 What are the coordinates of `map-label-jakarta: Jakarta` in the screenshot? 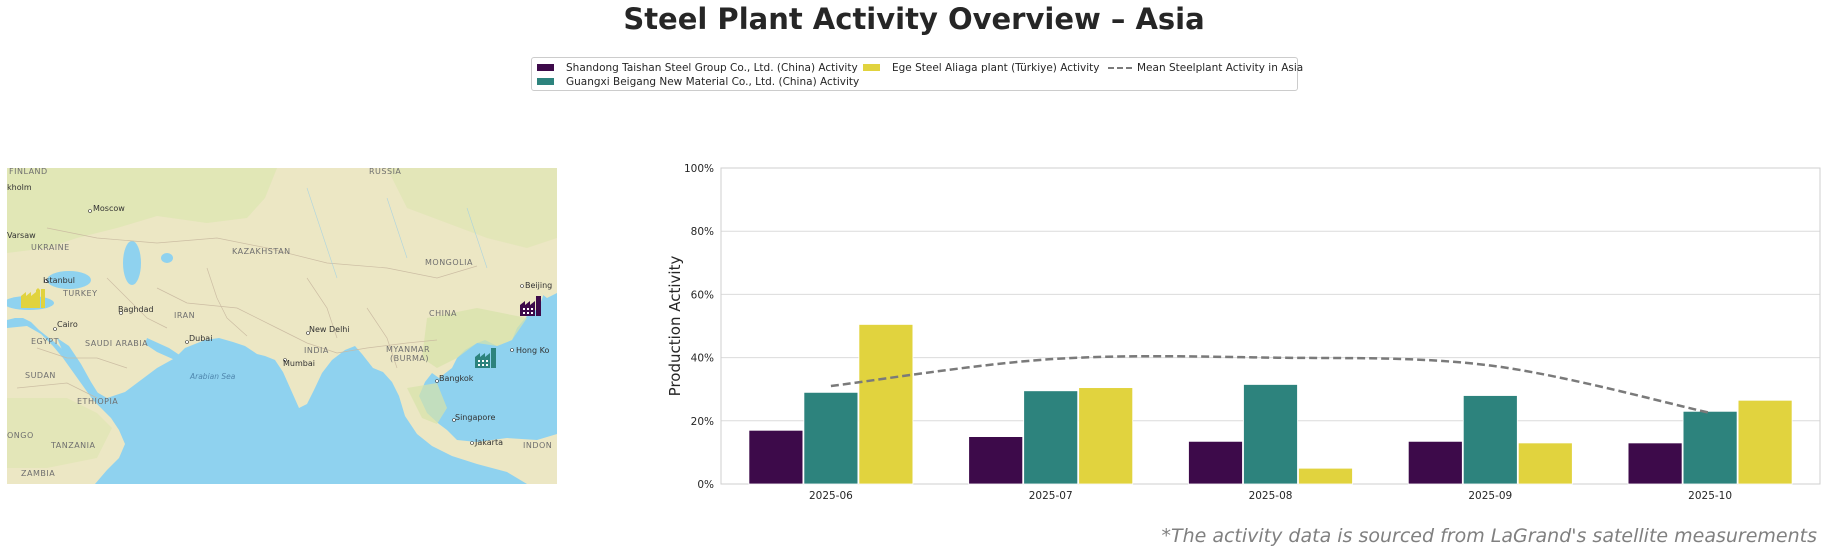 It's located at (488, 442).